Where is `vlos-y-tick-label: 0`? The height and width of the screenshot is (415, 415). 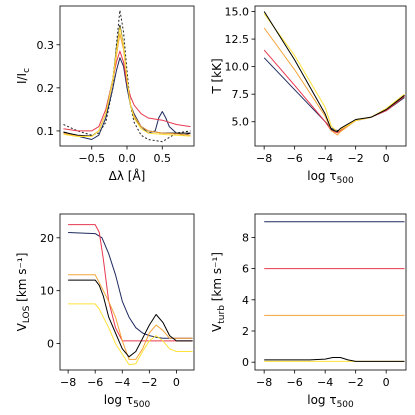
vlos-y-tick-label: 0 is located at coordinates (50, 344).